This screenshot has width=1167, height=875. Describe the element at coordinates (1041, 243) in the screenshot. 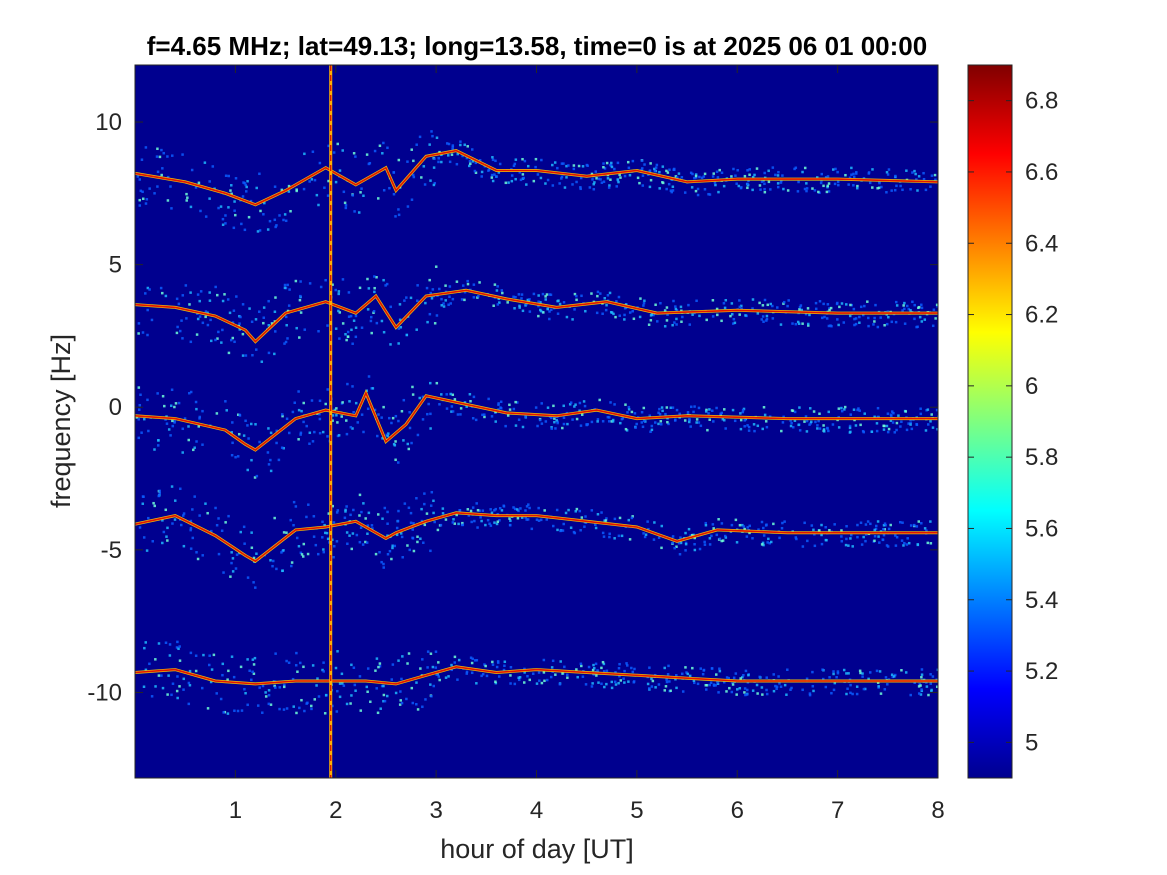

I see `colorbar-tick-label: 6.4` at that location.